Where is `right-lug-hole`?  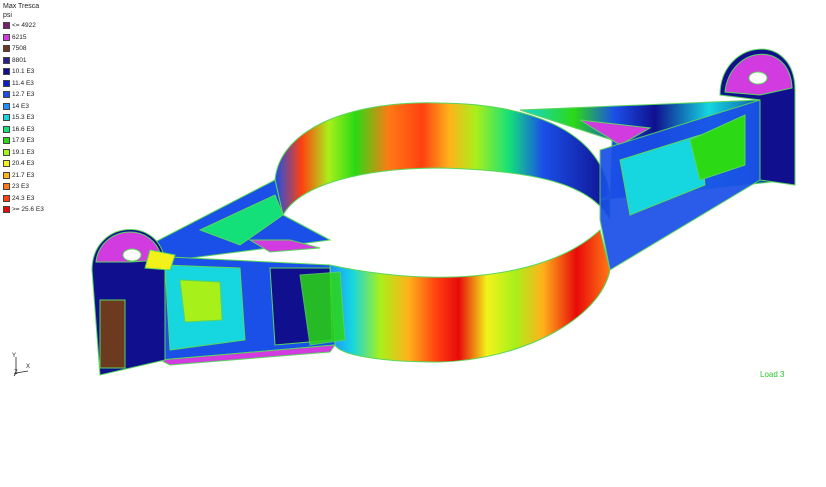 right-lug-hole is located at coordinates (758, 78).